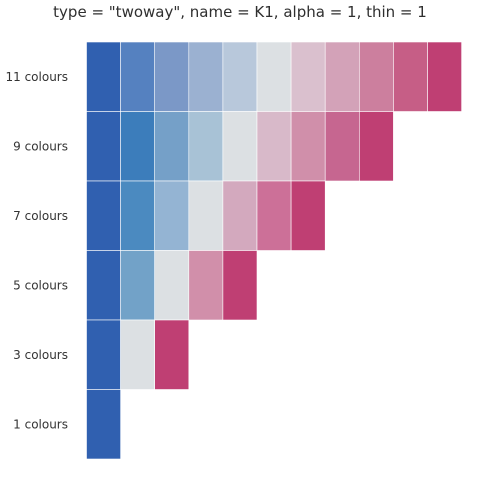 The width and height of the screenshot is (480, 480). Describe the element at coordinates (40, 285) in the screenshot. I see `row-label: 5 colours` at that location.